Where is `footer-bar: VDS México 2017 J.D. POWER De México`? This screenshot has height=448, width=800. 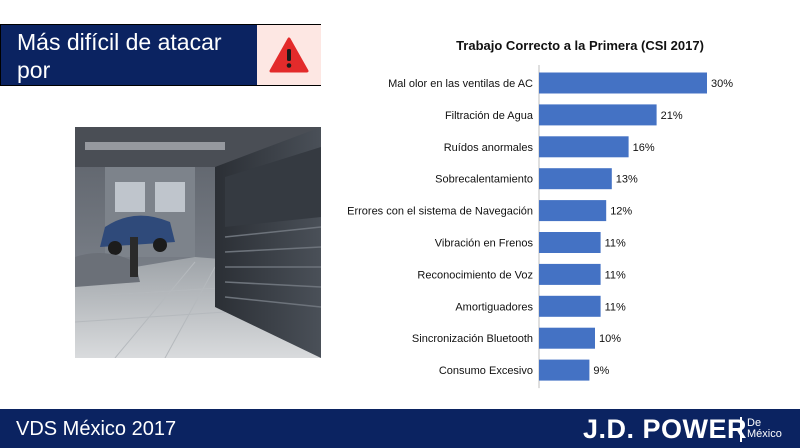 footer-bar: VDS México 2017 J.D. POWER De México is located at coordinates (400, 428).